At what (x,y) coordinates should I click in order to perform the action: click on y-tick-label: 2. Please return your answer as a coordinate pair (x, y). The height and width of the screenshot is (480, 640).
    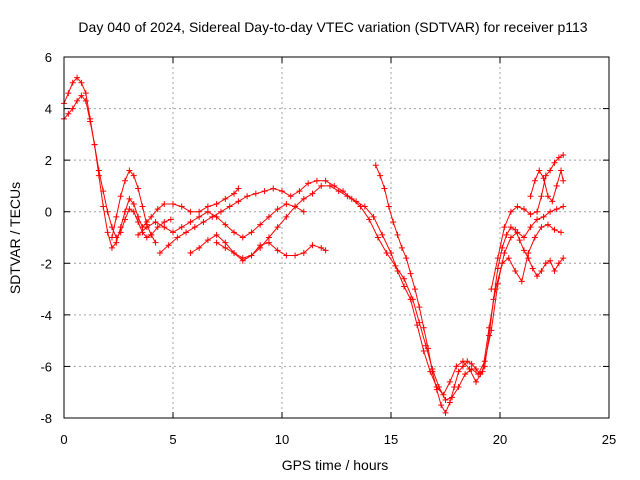
    Looking at the image, I should click on (48, 160).